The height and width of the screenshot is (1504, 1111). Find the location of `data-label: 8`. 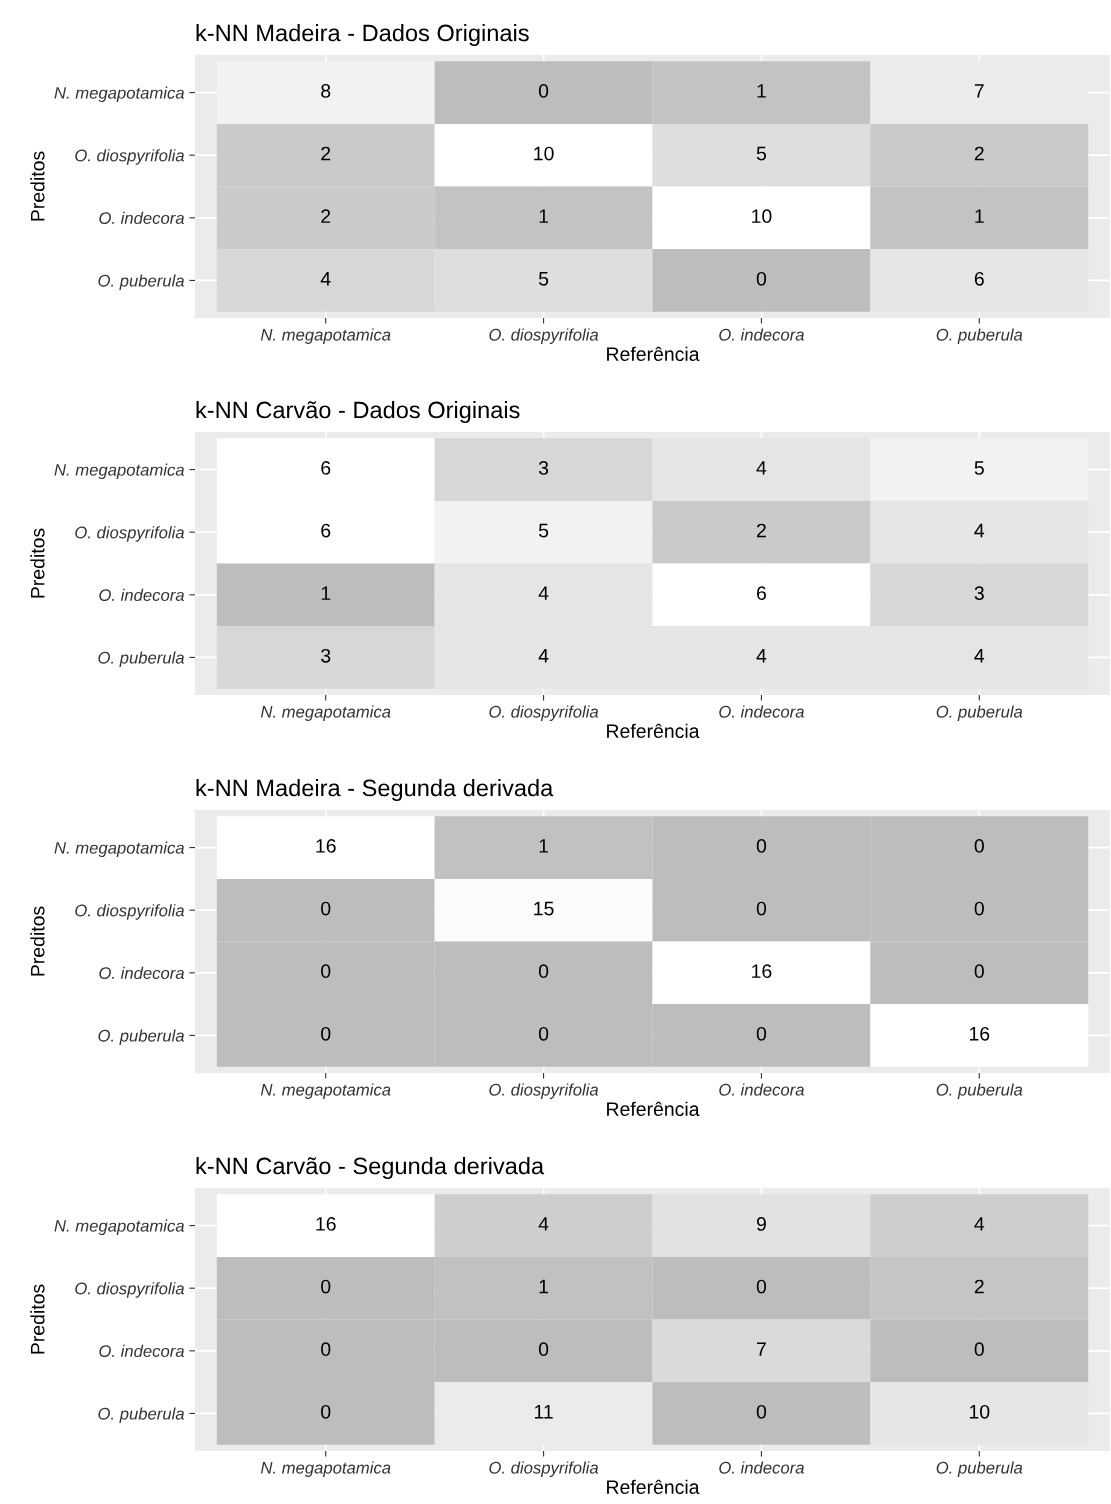

data-label: 8 is located at coordinates (326, 91).